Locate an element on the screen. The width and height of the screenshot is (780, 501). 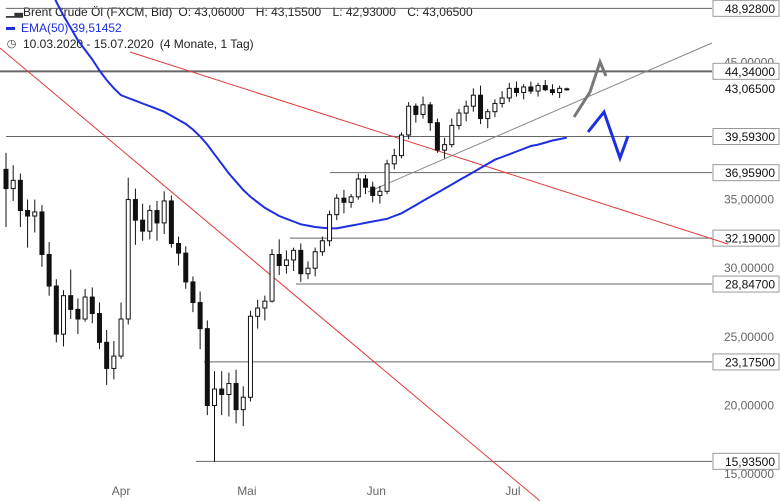
y-tick-label: 30,00000 is located at coordinates (749, 268).